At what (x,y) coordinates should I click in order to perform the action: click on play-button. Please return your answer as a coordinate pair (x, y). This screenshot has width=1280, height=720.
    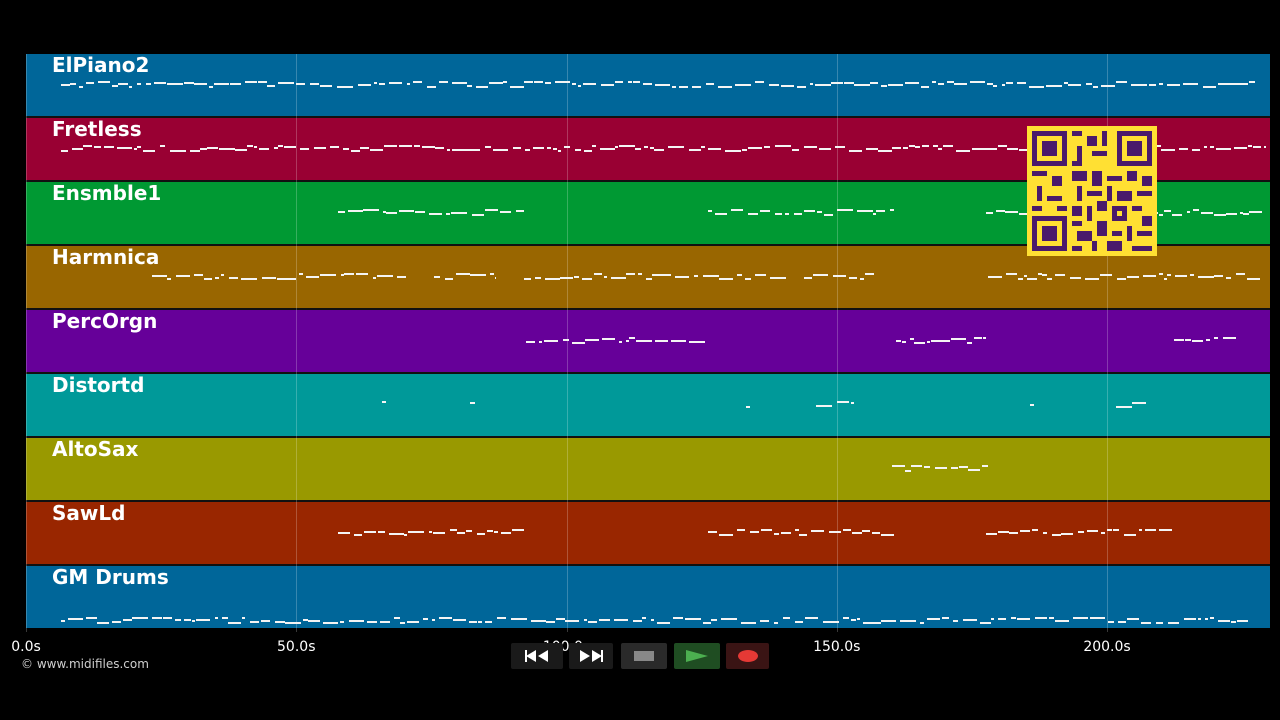
    Looking at the image, I should click on (697, 656).